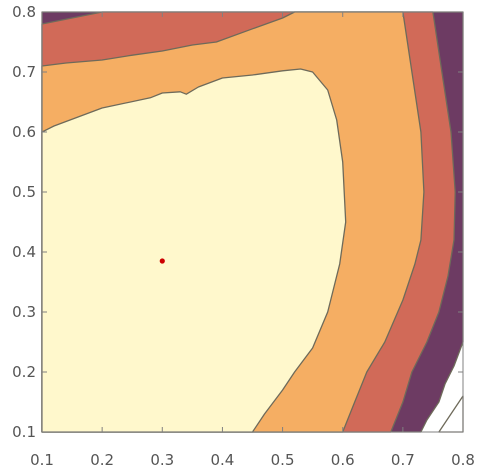  Describe the element at coordinates (24, 432) in the screenshot. I see `y-tick-label: 0.1` at that location.